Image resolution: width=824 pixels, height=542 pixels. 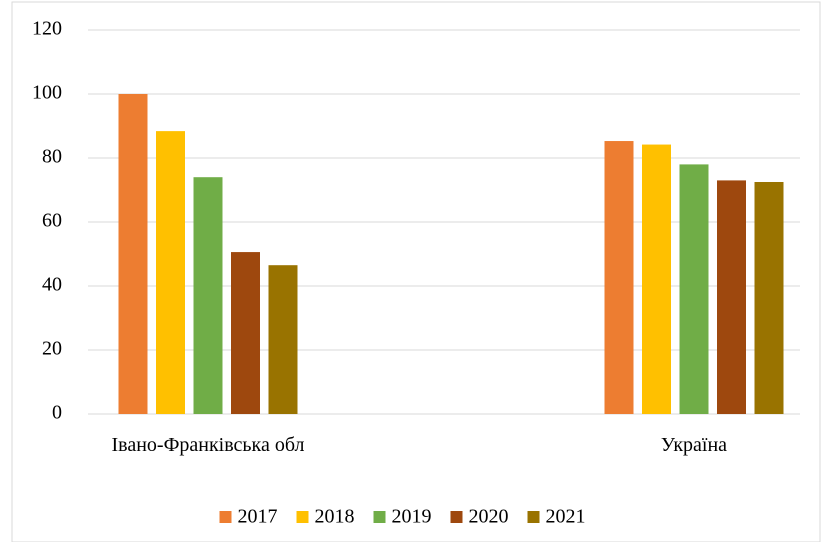 What do you see at coordinates (47, 29) in the screenshot?
I see `y-tick-label: 120` at bounding box center [47, 29].